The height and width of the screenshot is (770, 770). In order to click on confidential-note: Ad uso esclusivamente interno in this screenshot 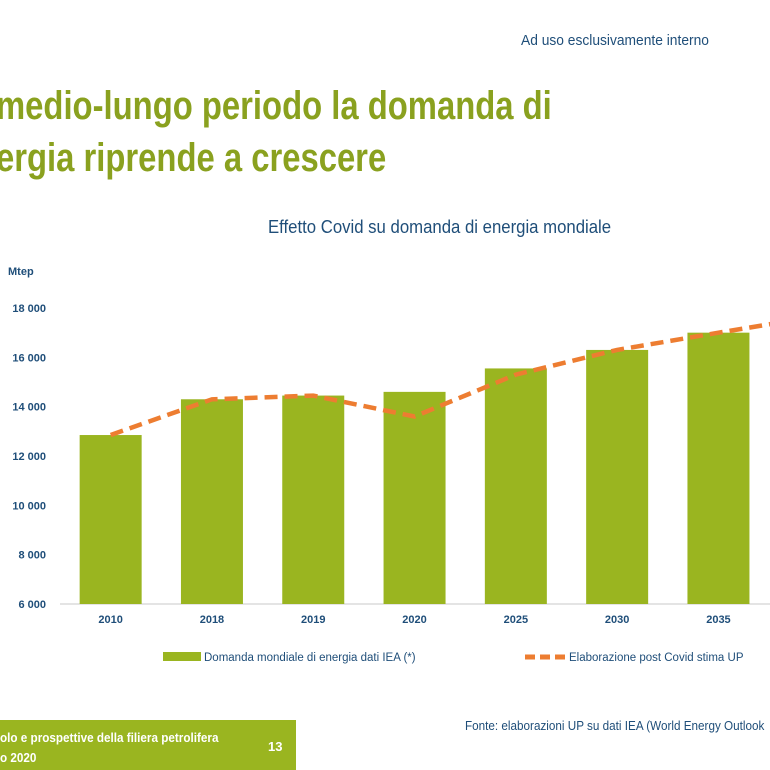, I will do `click(615, 40)`.